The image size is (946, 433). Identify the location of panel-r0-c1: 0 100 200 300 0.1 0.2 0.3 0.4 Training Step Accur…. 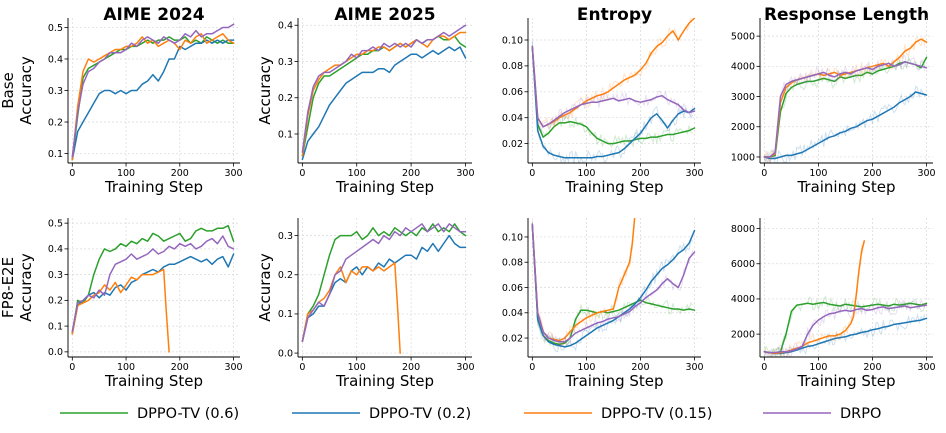
(365, 107).